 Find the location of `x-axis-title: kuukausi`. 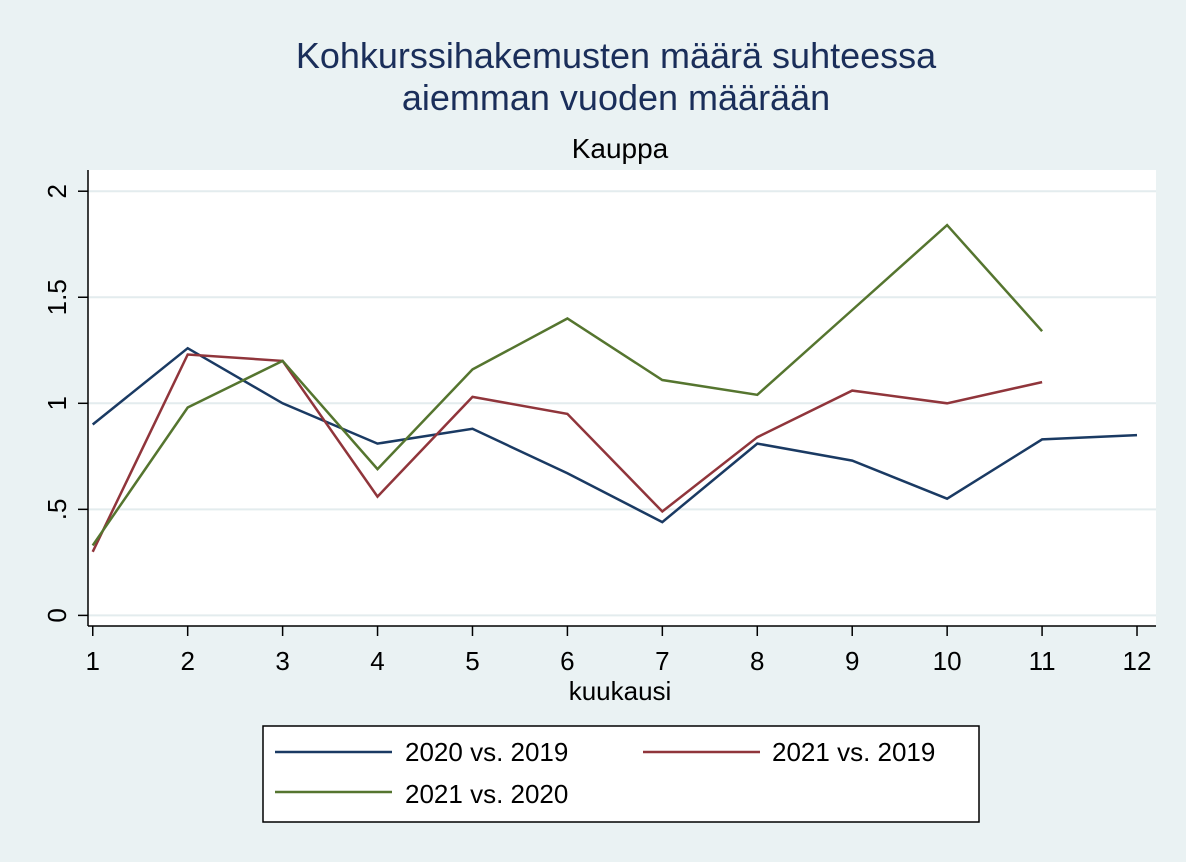

x-axis-title: kuukausi is located at coordinates (620, 691).